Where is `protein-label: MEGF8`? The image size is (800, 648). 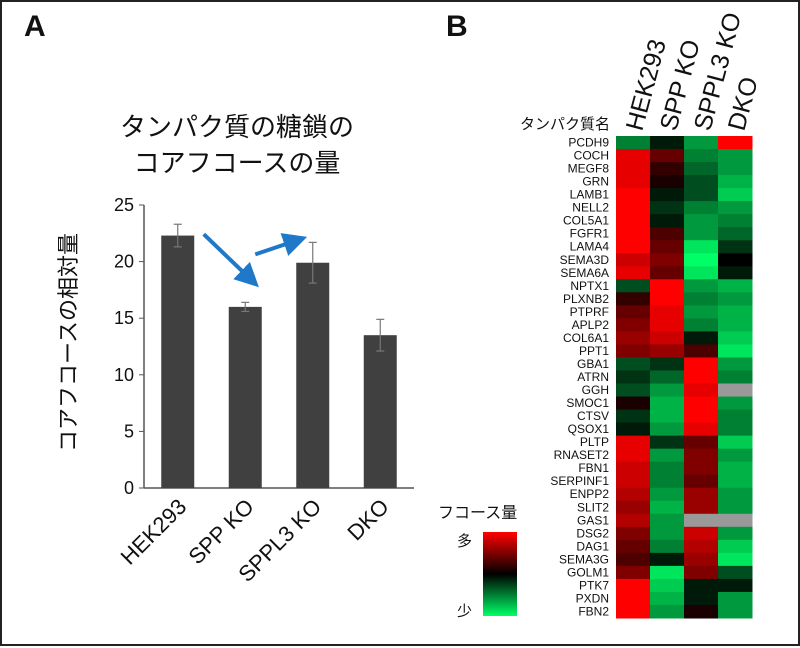 protein-label: MEGF8 is located at coordinates (589, 169).